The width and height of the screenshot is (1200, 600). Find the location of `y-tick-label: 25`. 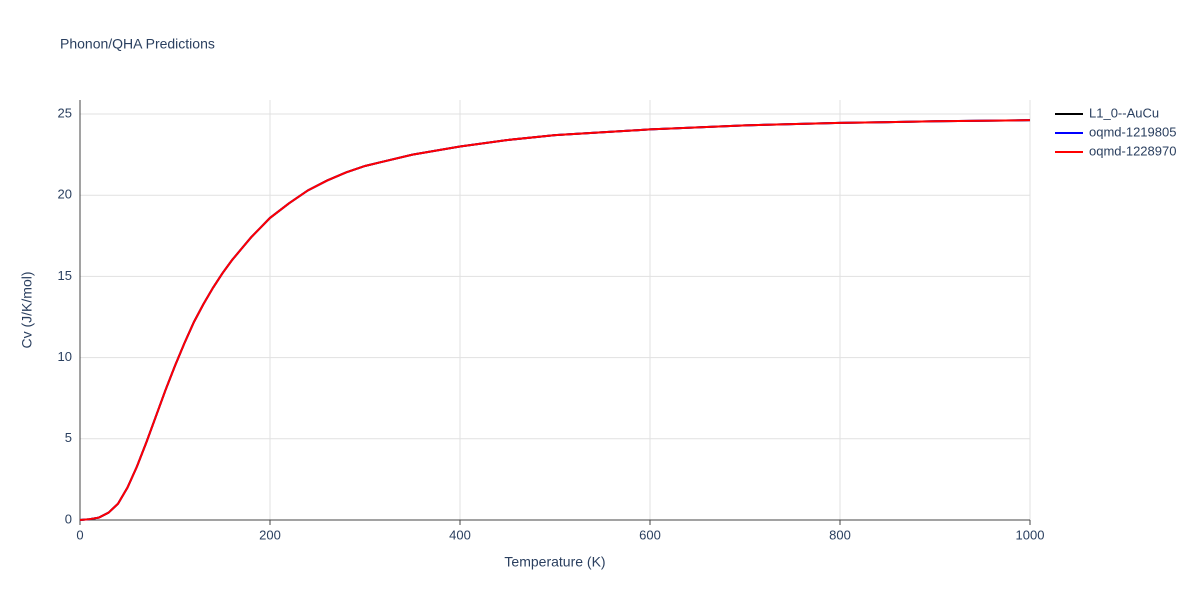

y-tick-label: 25 is located at coordinates (65, 112).